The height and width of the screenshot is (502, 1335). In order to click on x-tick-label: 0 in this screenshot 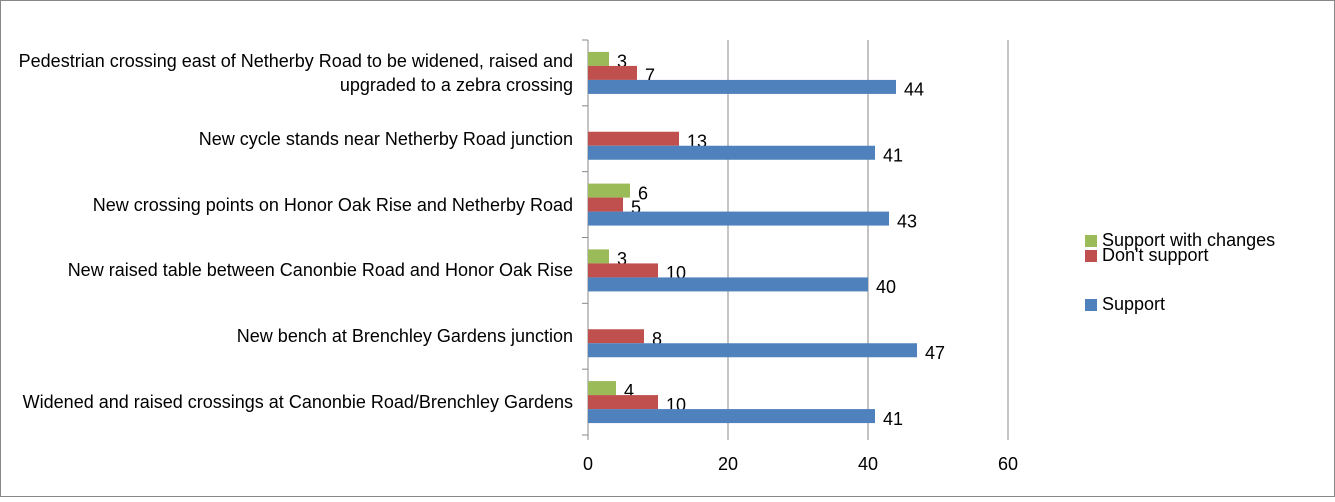, I will do `click(588, 464)`.